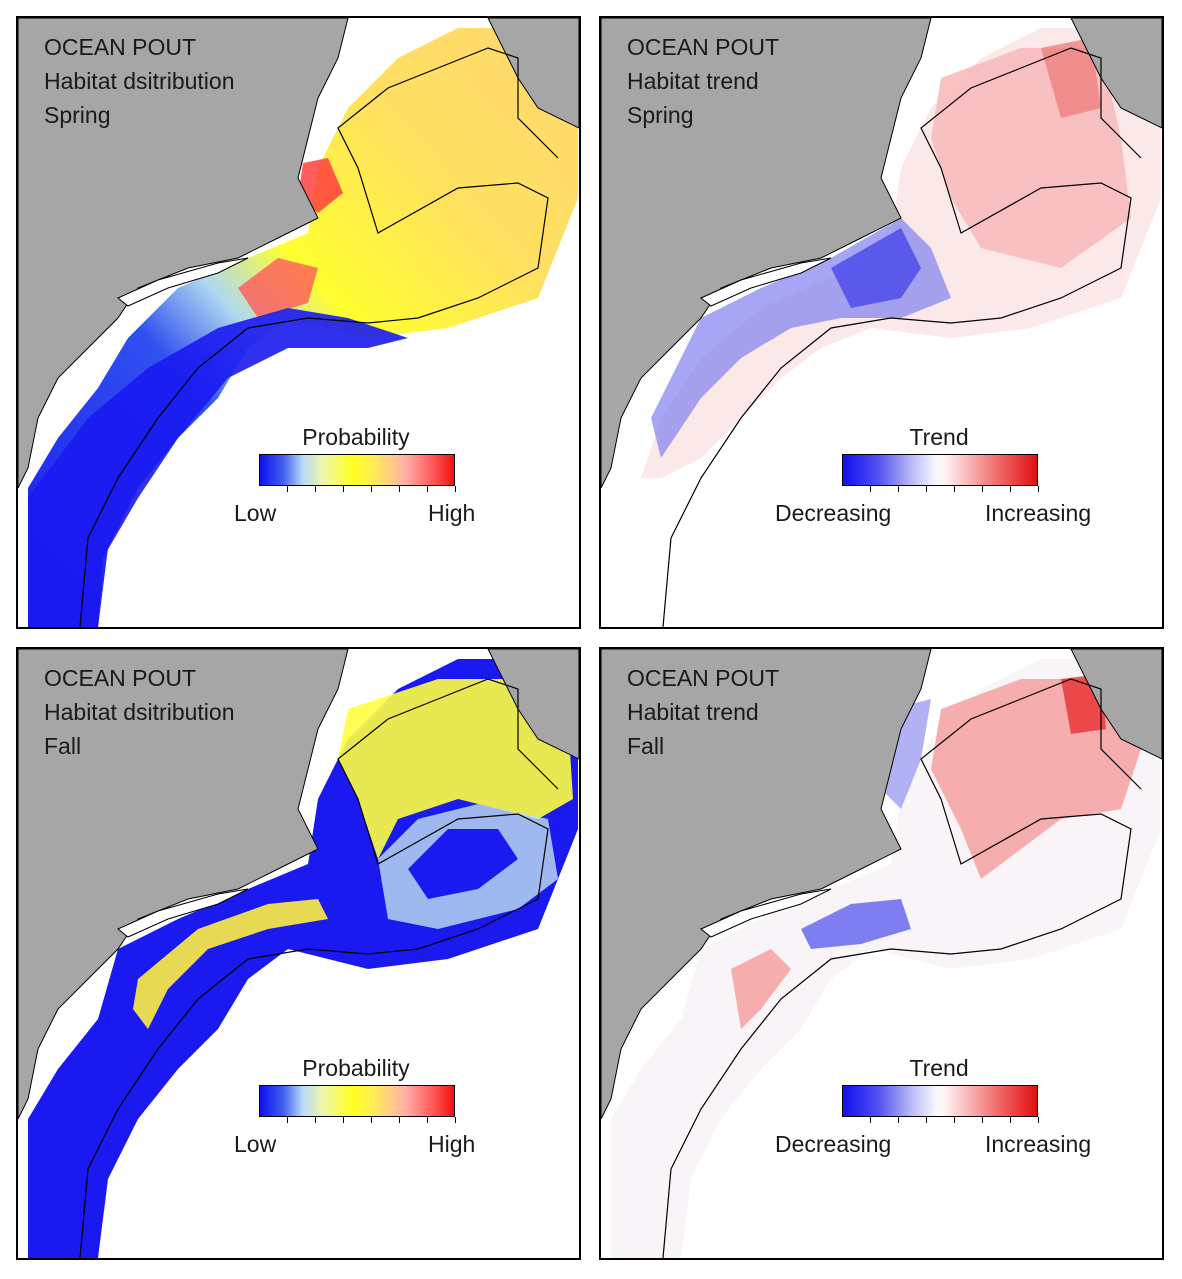  What do you see at coordinates (455, 769) in the screenshot?
I see `high-region` at bounding box center [455, 769].